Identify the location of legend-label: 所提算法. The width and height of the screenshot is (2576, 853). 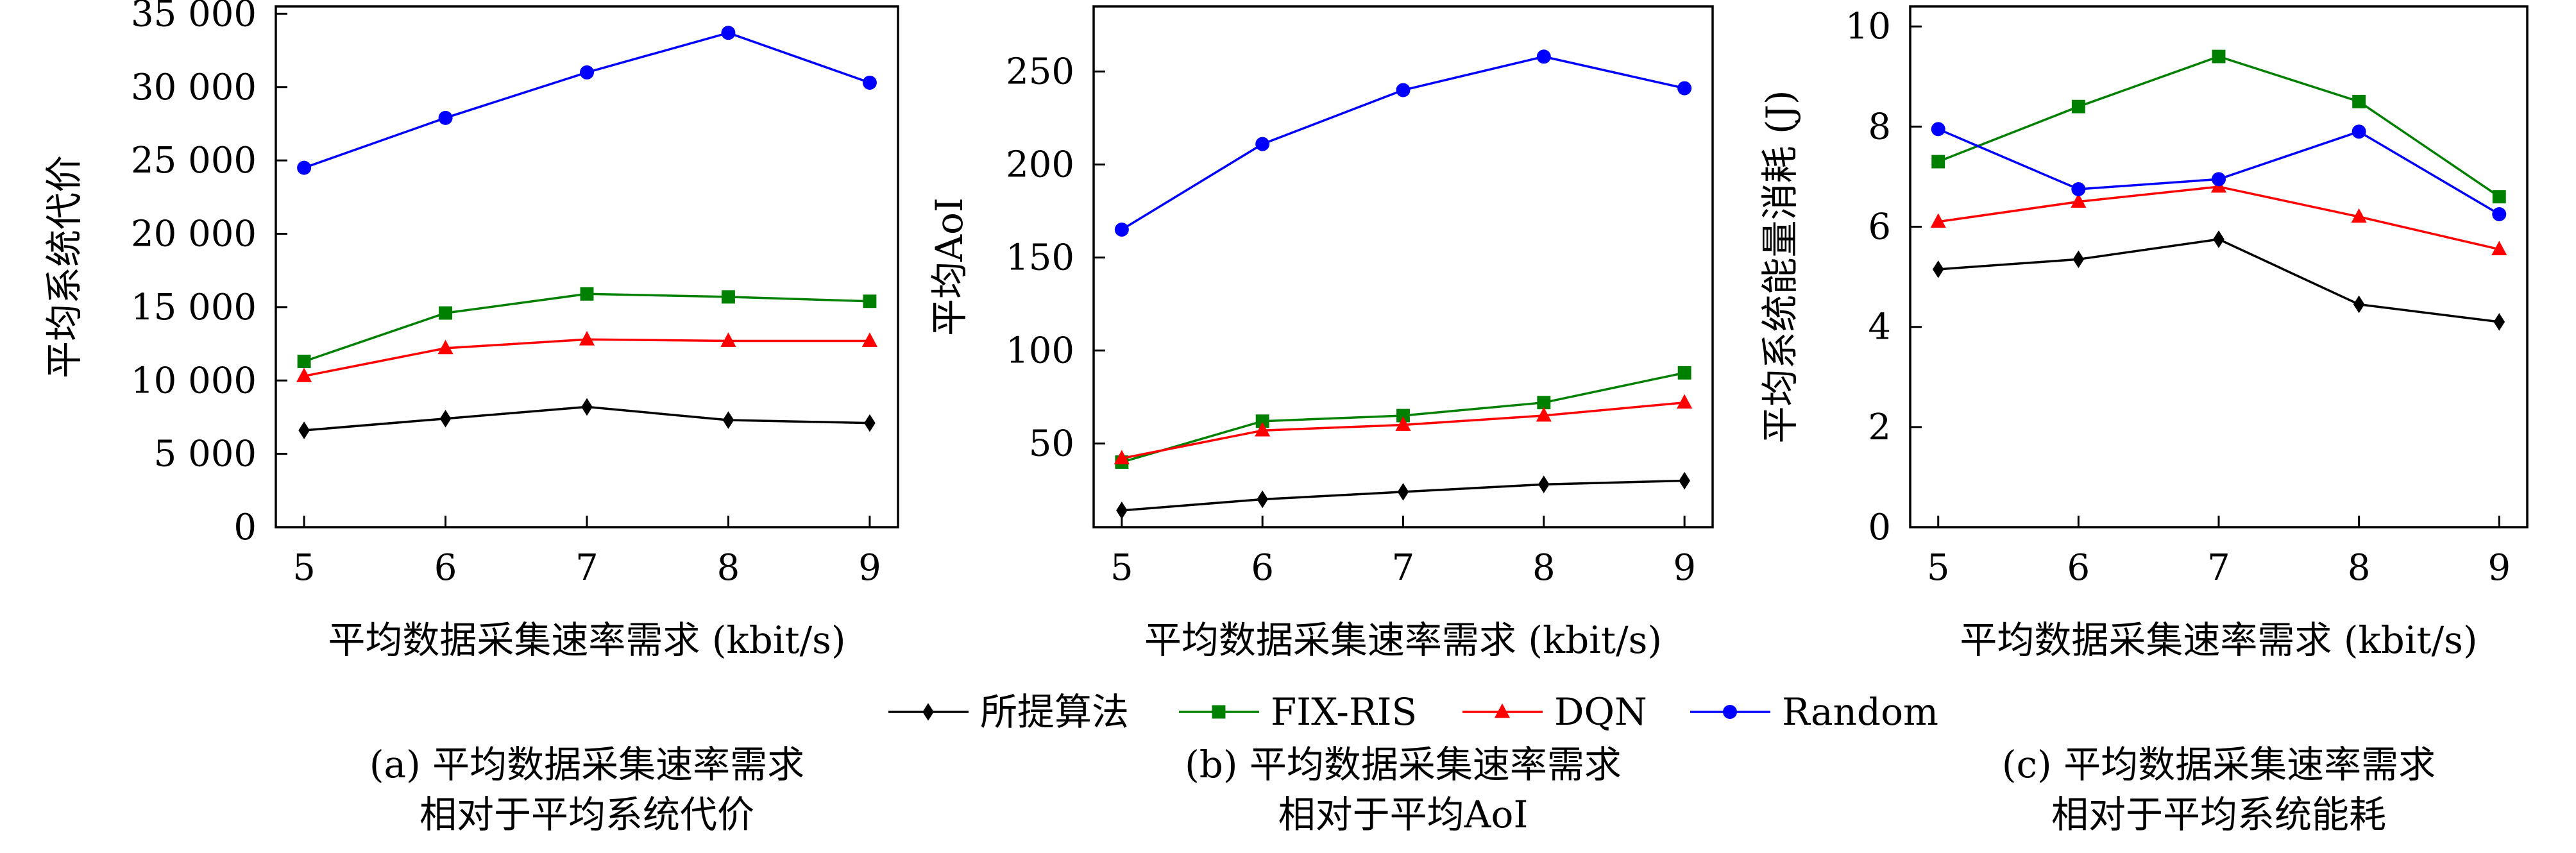
(1054, 712).